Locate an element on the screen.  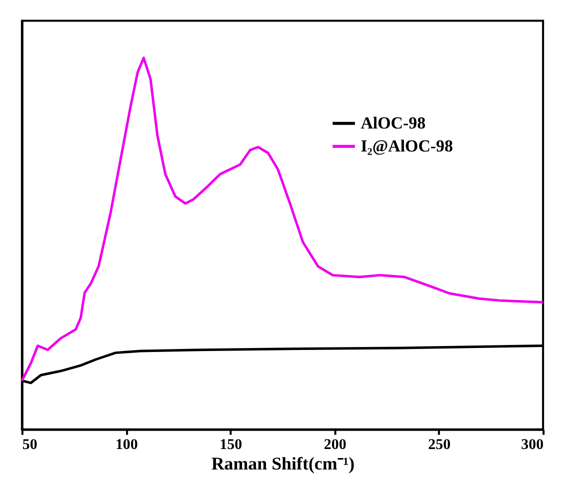
x-tick-label: 200 is located at coordinates (335, 444).